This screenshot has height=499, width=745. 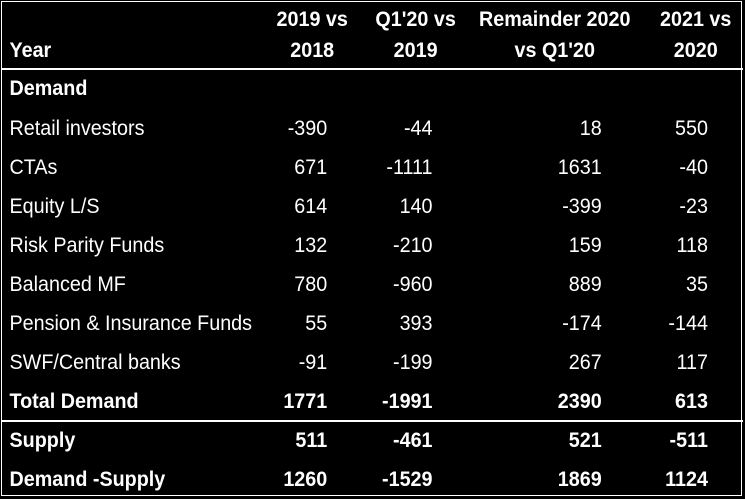 What do you see at coordinates (355, 206) in the screenshot?
I see `table-row: Equity L/S 614 140 -399 -23` at bounding box center [355, 206].